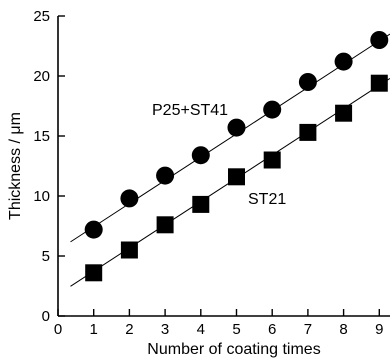 The image size is (390, 358). What do you see at coordinates (308, 329) in the screenshot?
I see `x-tick-label: 7` at bounding box center [308, 329].